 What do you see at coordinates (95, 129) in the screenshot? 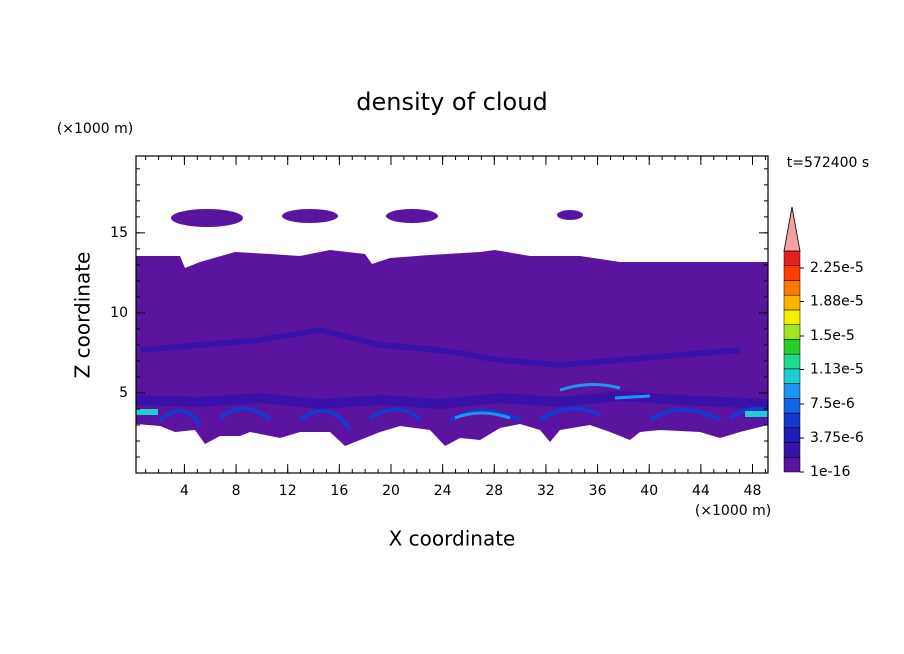
I see `y-unit: (×1000 m)` at bounding box center [95, 129].